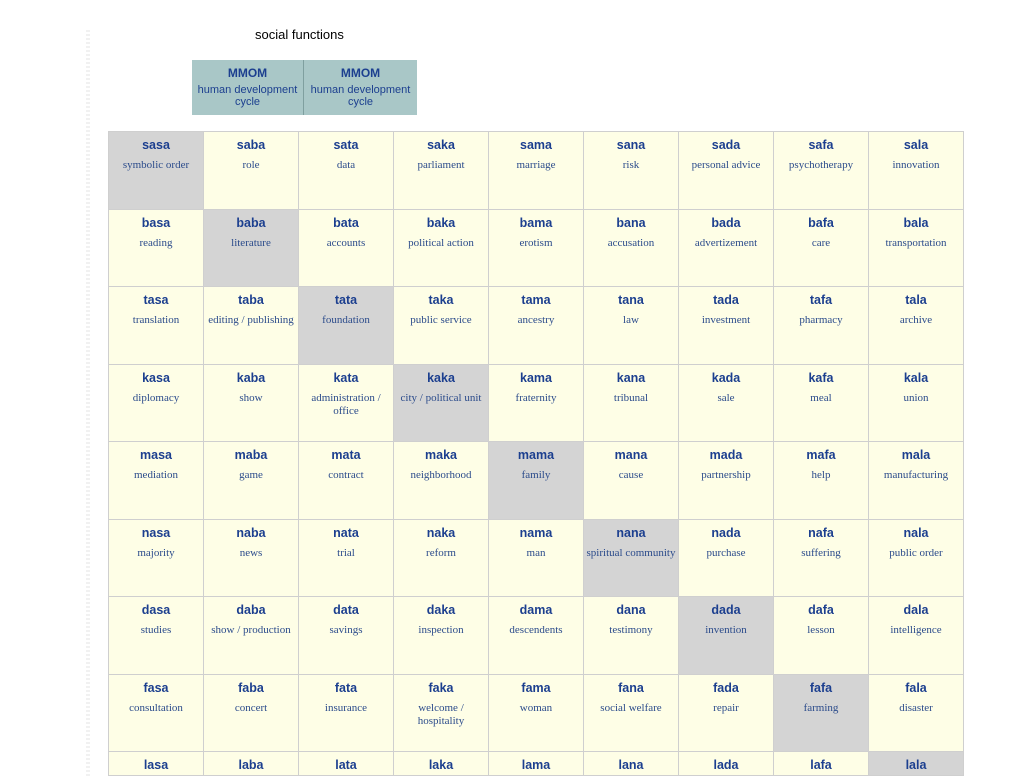  What do you see at coordinates (251, 532) in the screenshot?
I see `cell-word: naba` at bounding box center [251, 532].